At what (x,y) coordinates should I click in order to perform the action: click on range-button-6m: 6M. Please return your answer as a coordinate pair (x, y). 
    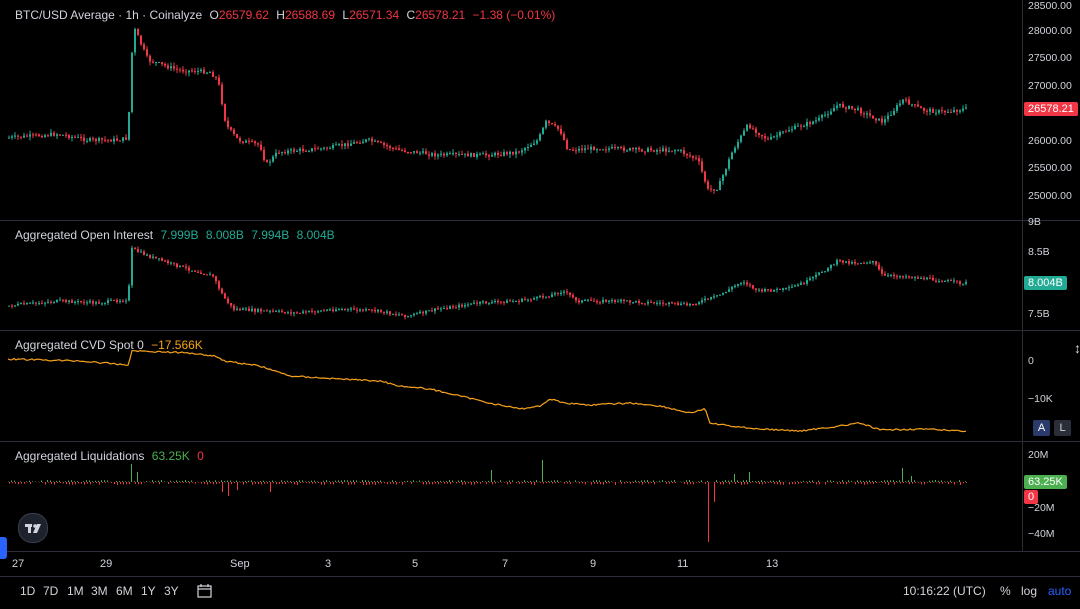
    Looking at the image, I should click on (124, 591).